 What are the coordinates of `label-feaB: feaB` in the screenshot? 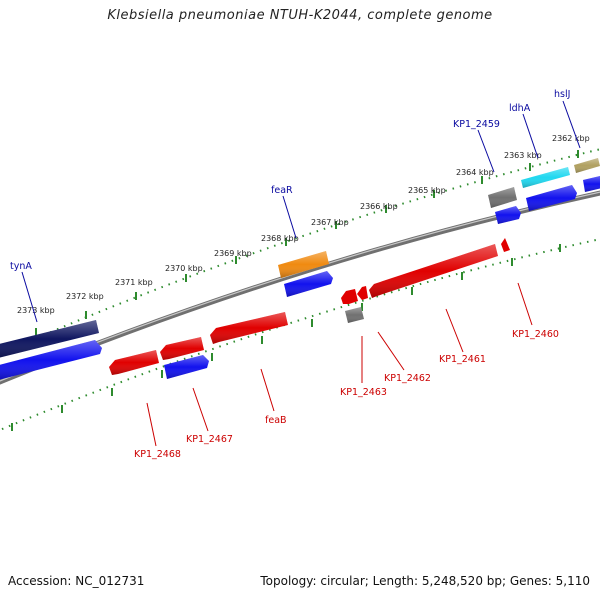 It's located at (276, 420).